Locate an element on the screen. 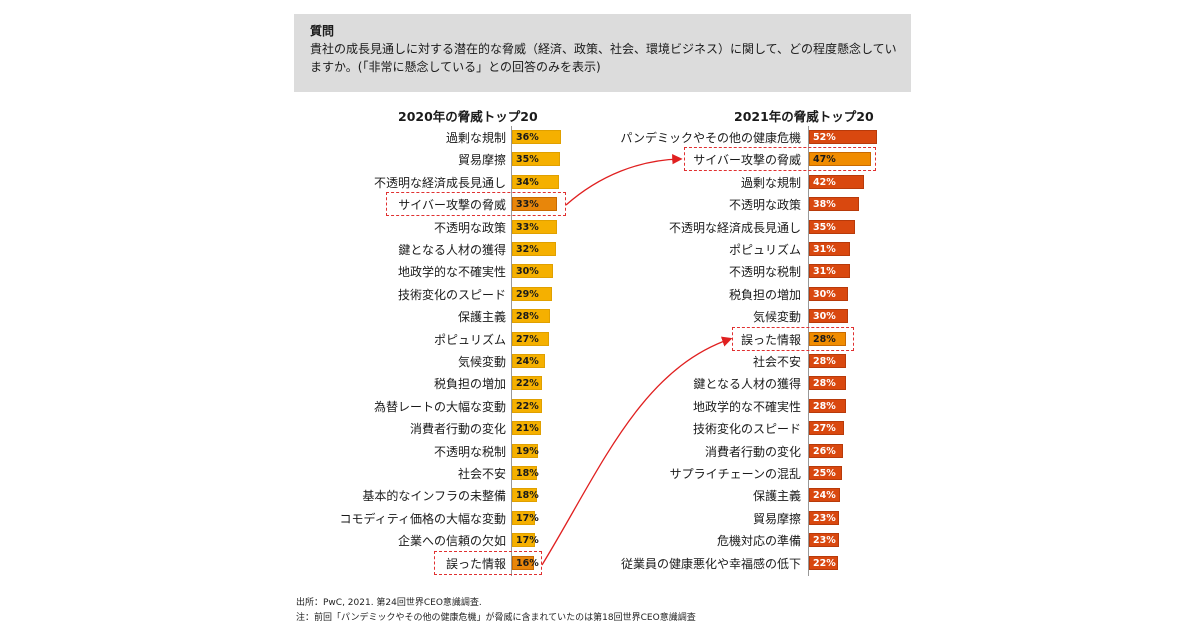  value-label: 16% is located at coordinates (527, 563).